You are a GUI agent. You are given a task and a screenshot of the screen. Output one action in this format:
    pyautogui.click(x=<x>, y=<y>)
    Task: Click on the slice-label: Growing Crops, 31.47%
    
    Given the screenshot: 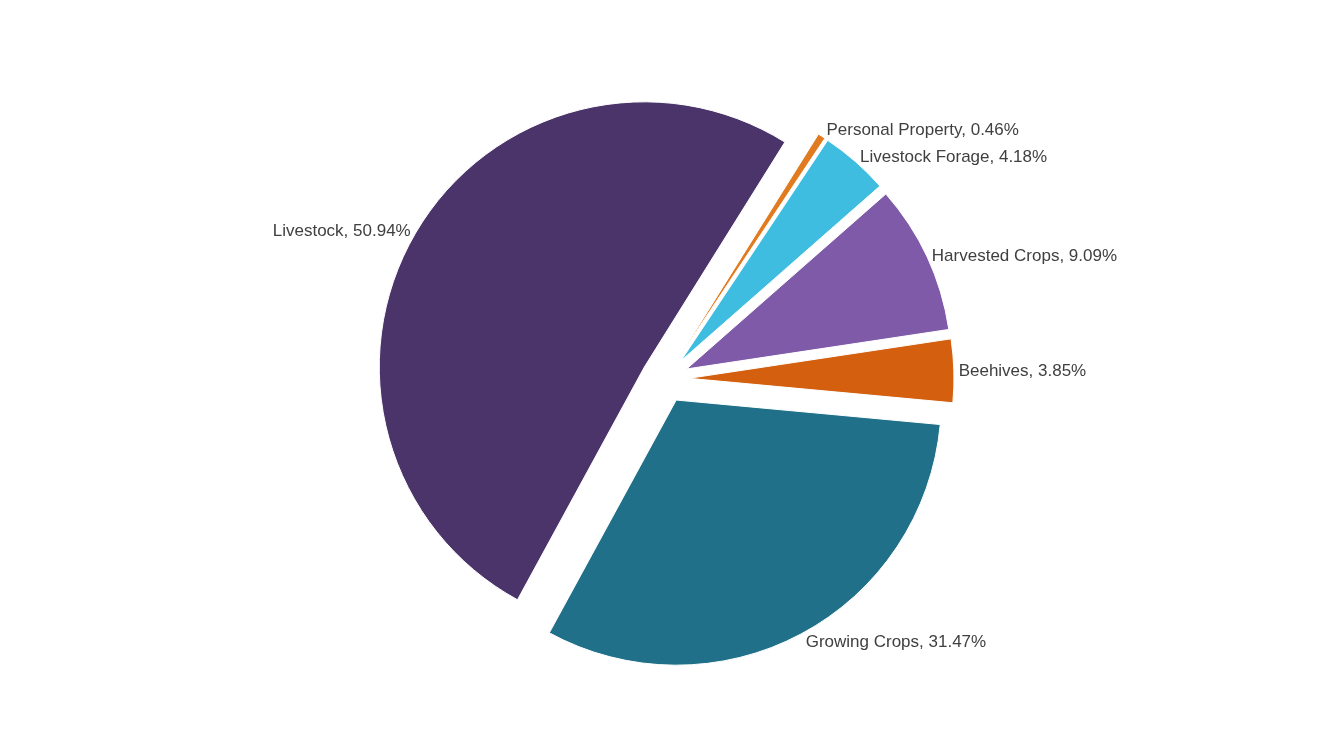 What is the action you would take?
    pyautogui.click(x=896, y=641)
    